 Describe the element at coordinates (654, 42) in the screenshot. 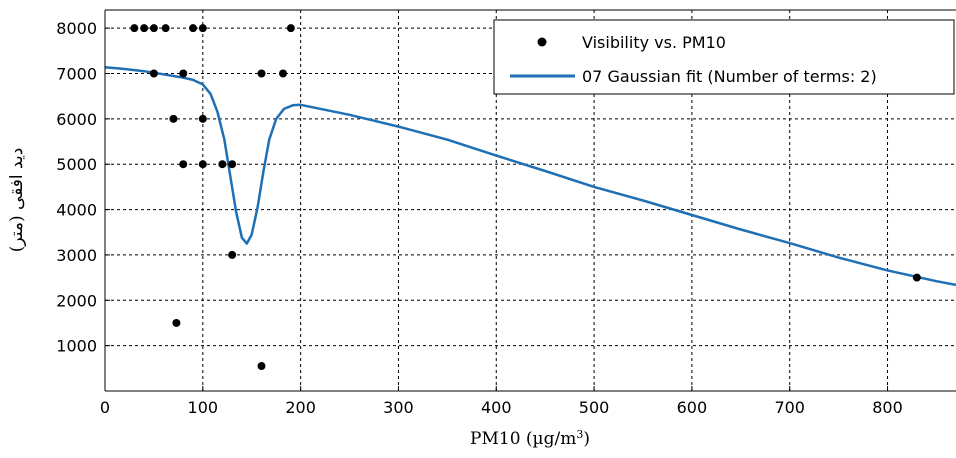

I see `legend-label-points: Visibility vs. PM10` at that location.